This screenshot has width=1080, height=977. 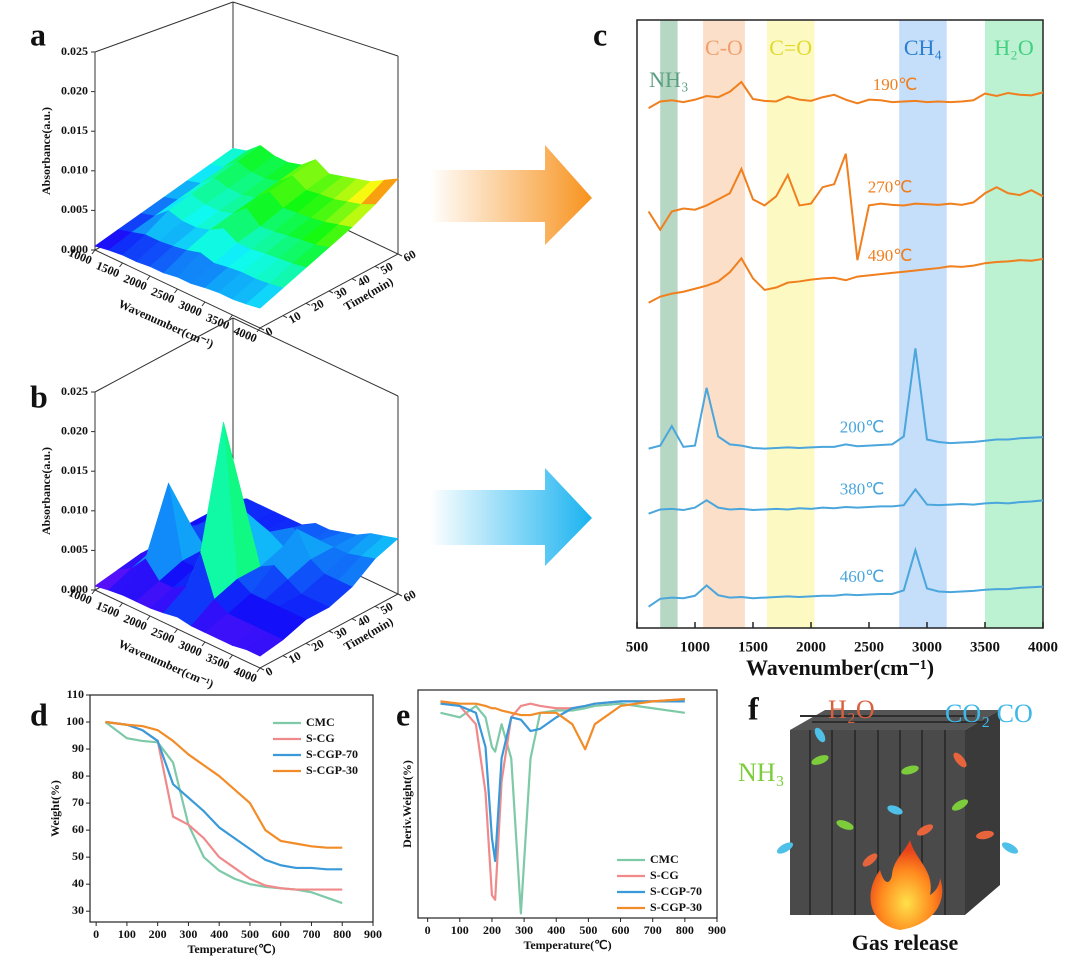 What do you see at coordinates (761, 772) in the screenshot?
I see `gas-label: NH₃` at bounding box center [761, 772].